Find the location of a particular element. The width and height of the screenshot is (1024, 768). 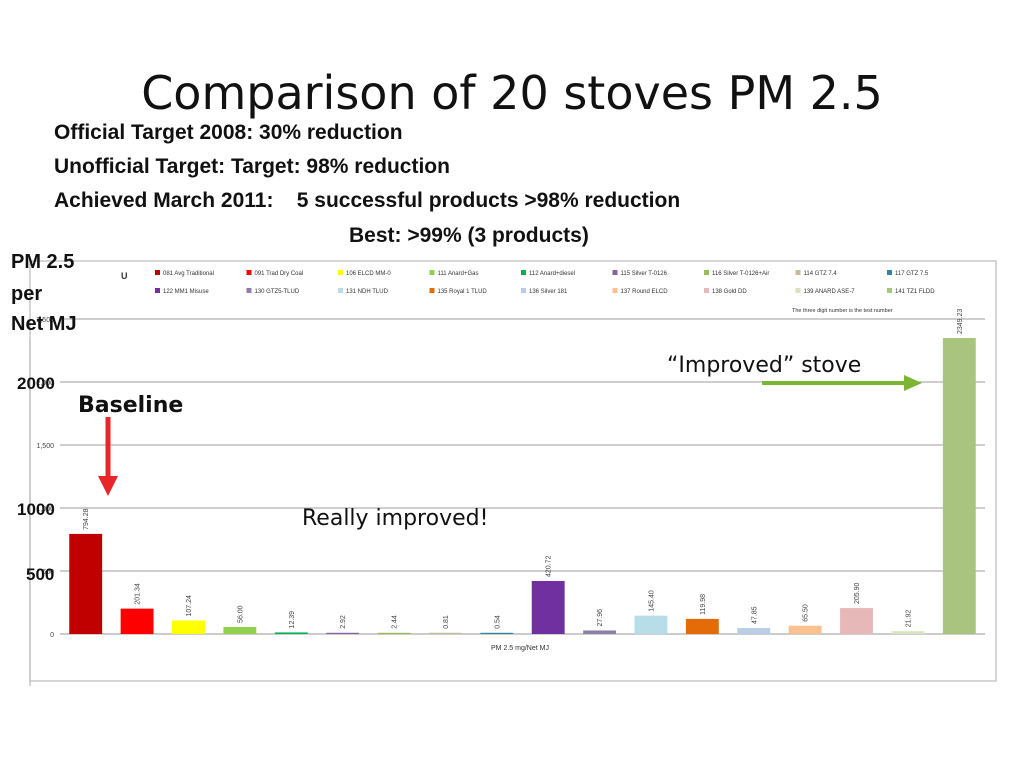

data-label: 794.28 is located at coordinates (86, 519).